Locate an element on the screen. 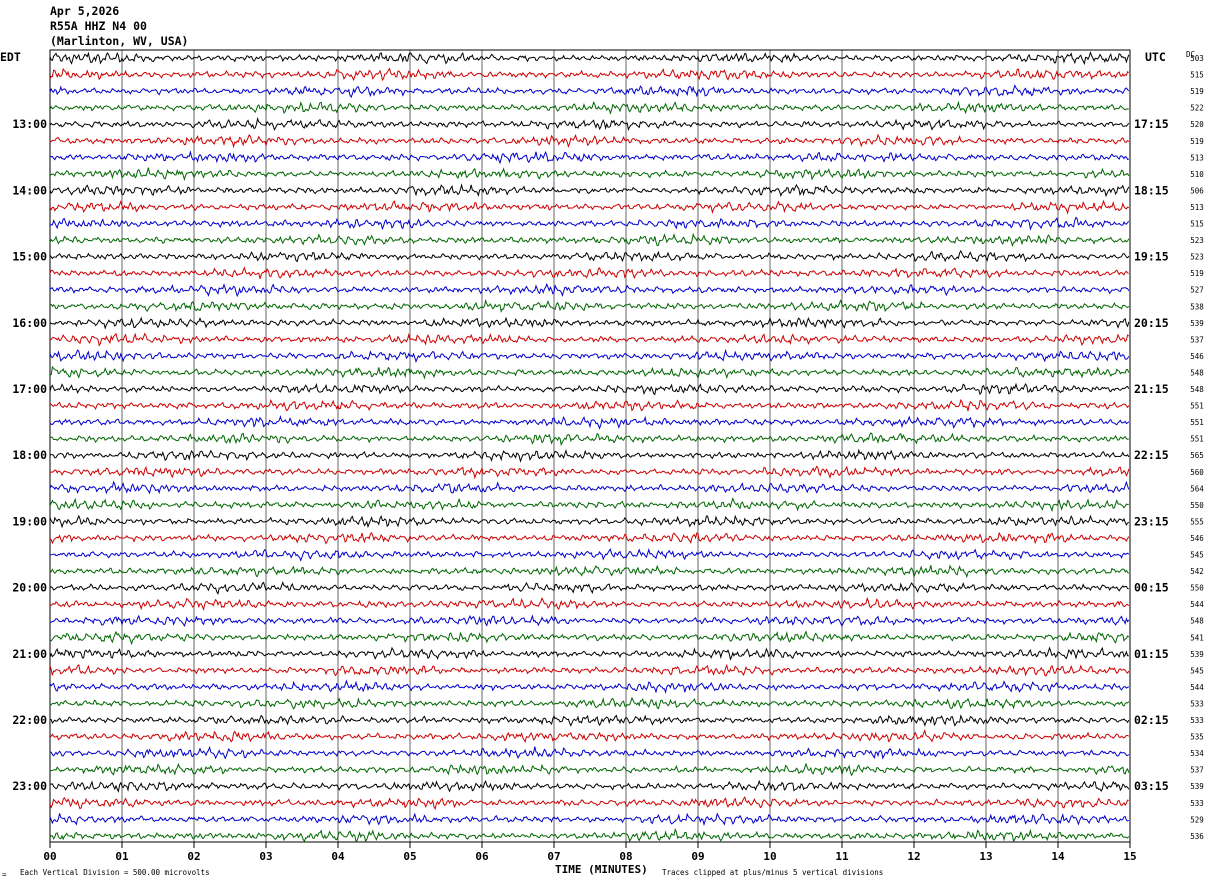  dc-offset-label: 522 is located at coordinates (1197, 108).